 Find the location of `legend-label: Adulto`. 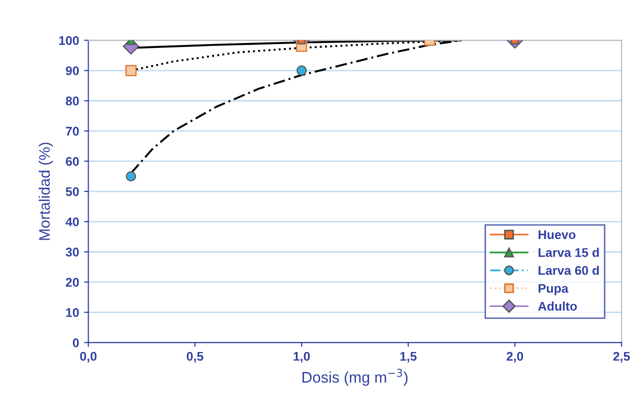

legend-label: Adulto is located at coordinates (557, 306).